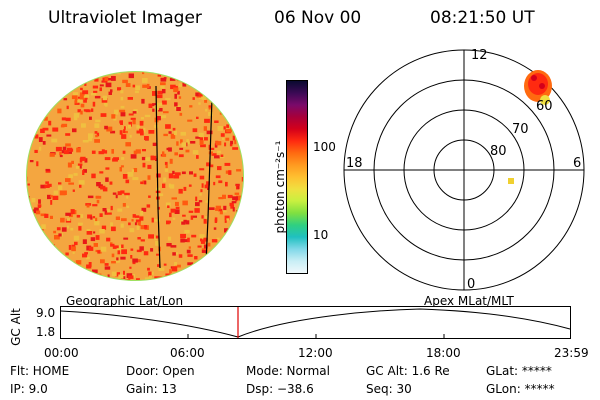 The width and height of the screenshot is (600, 400). Describe the element at coordinates (187, 353) in the screenshot. I see `xtick-0600: 06:00` at that location.